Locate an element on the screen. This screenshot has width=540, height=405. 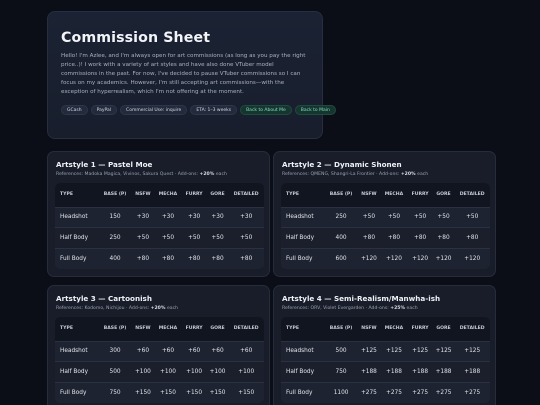
table-row: Half Body 400 +80 +80 +80 +80 +80 is located at coordinates (385, 237).